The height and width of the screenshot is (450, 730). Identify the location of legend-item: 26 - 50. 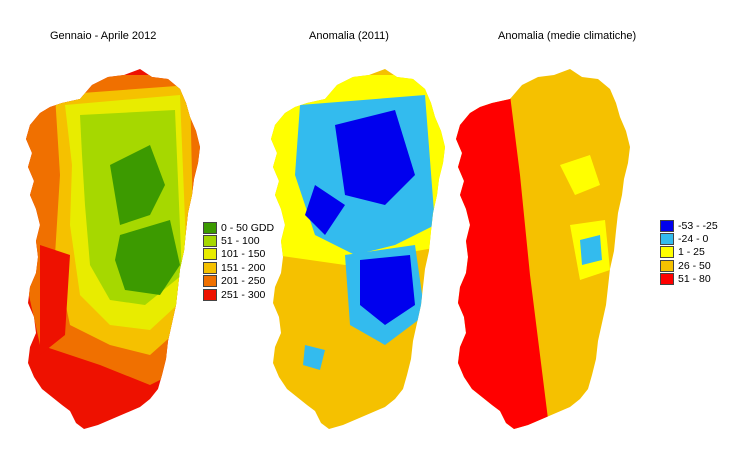
(689, 265).